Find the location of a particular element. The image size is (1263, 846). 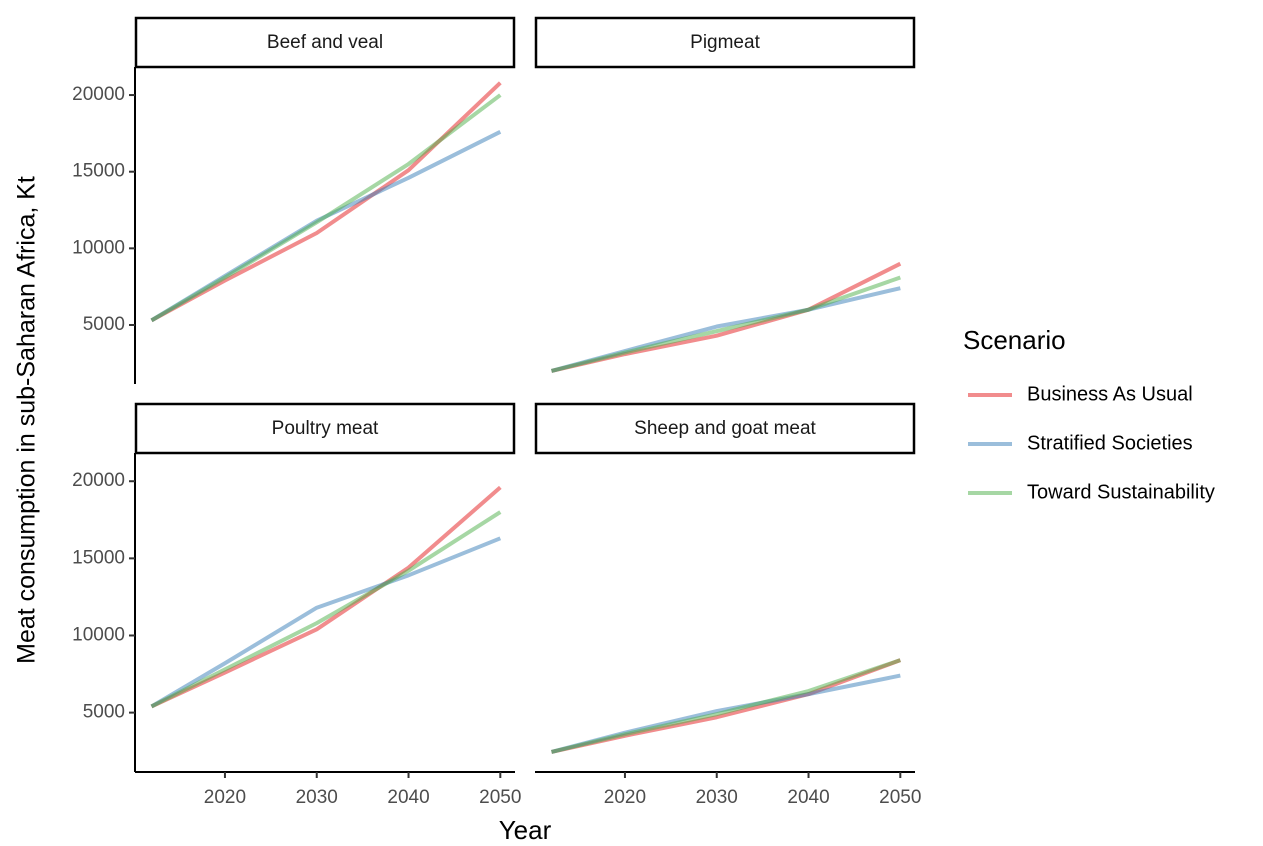

facet-title: Poultry meat is located at coordinates (325, 428).